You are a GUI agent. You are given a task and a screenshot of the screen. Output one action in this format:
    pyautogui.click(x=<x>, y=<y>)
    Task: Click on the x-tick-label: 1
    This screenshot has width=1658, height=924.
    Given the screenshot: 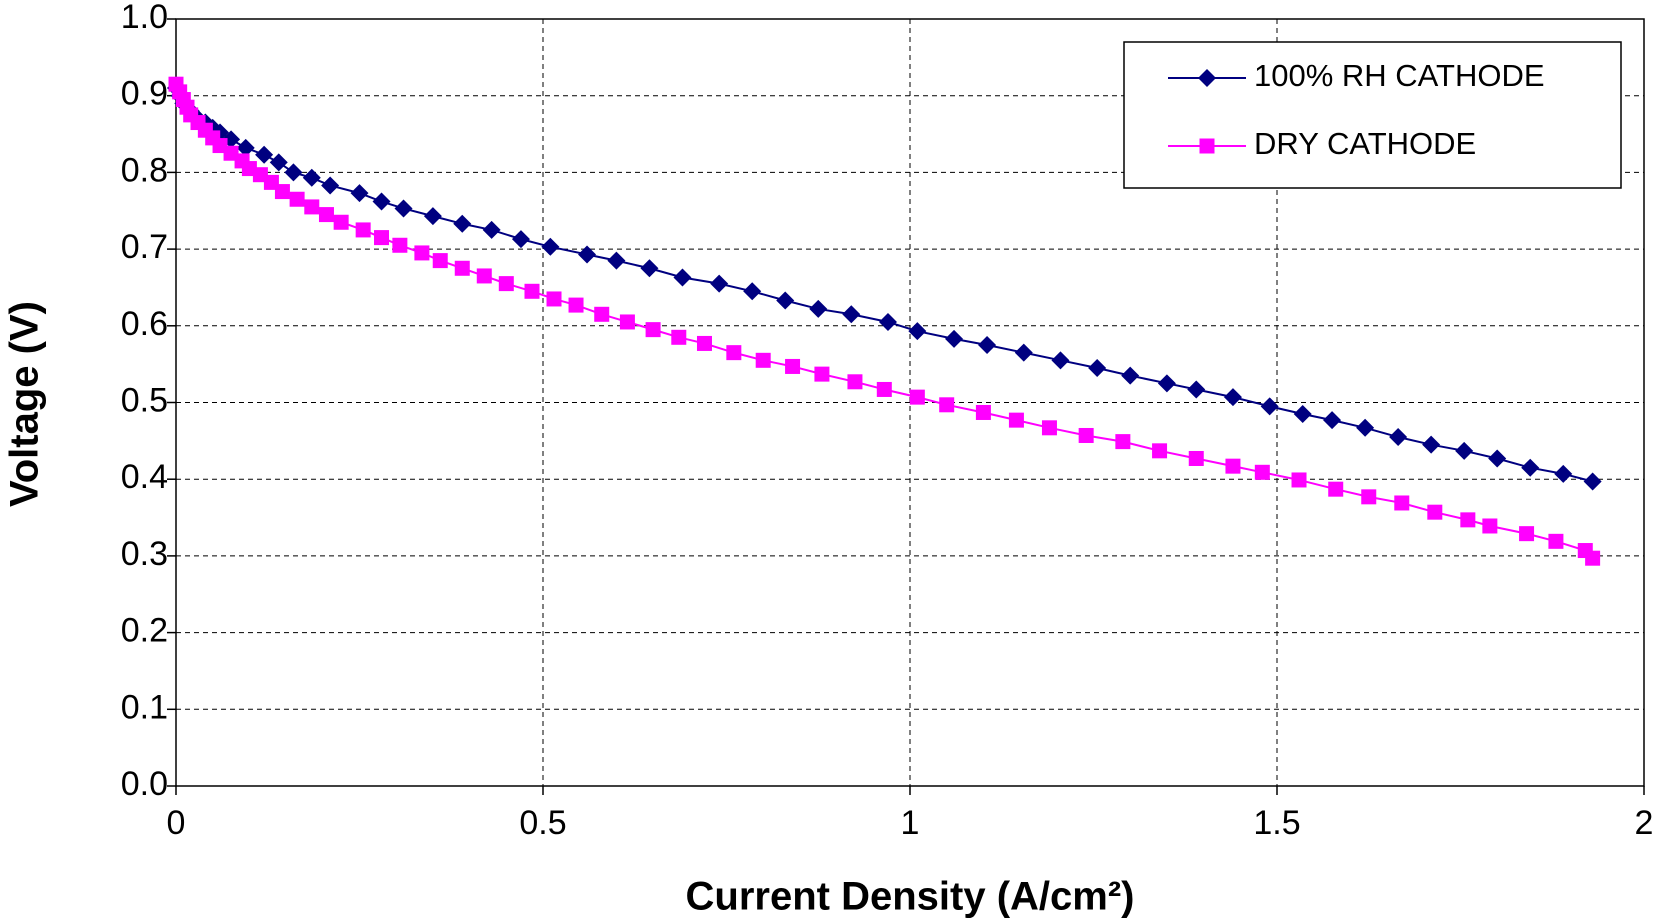 What is the action you would take?
    pyautogui.click(x=910, y=823)
    